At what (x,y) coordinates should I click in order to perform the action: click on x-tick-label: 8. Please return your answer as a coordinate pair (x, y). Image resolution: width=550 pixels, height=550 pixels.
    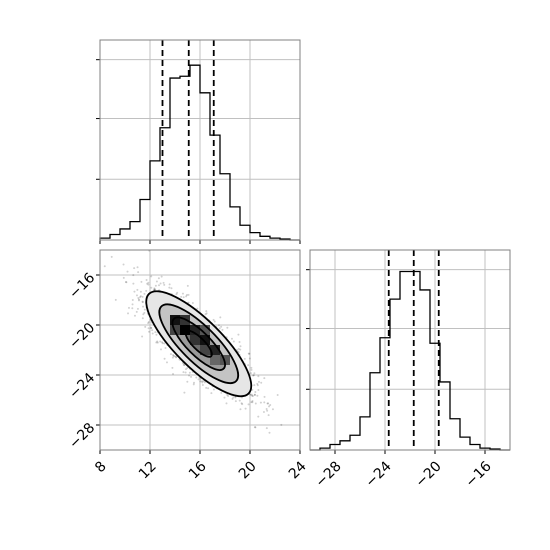
    Looking at the image, I should click on (101, 467).